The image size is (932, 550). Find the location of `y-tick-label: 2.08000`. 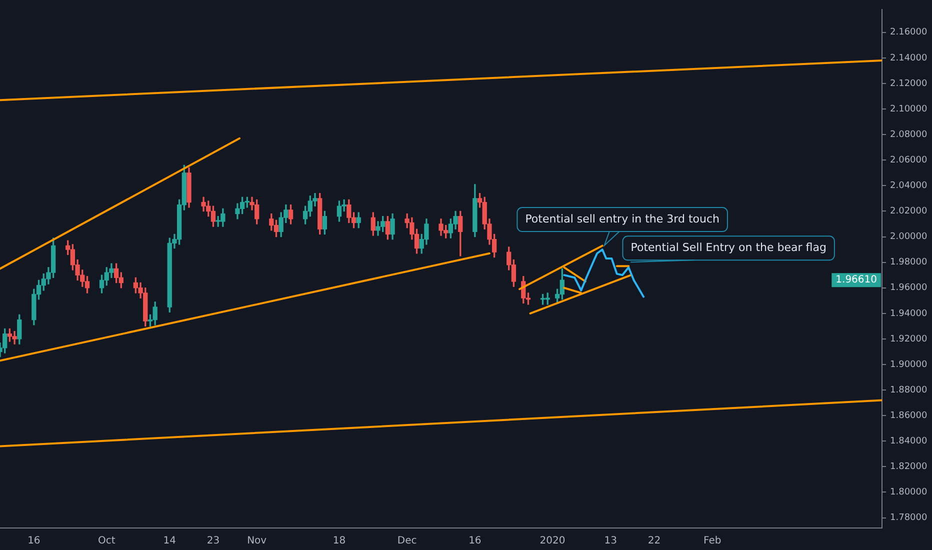

y-tick-label: 2.08000 is located at coordinates (909, 135).